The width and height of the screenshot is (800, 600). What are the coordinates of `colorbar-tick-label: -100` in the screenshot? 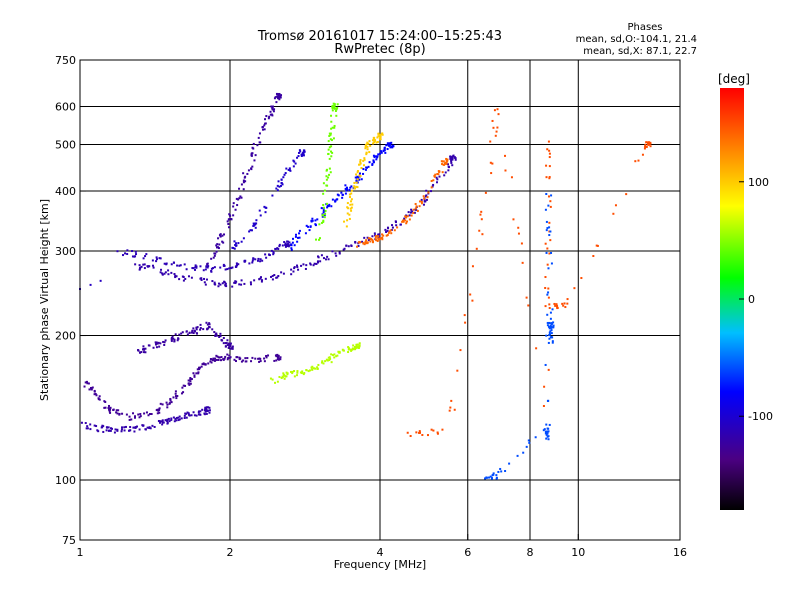 It's located at (760, 416).